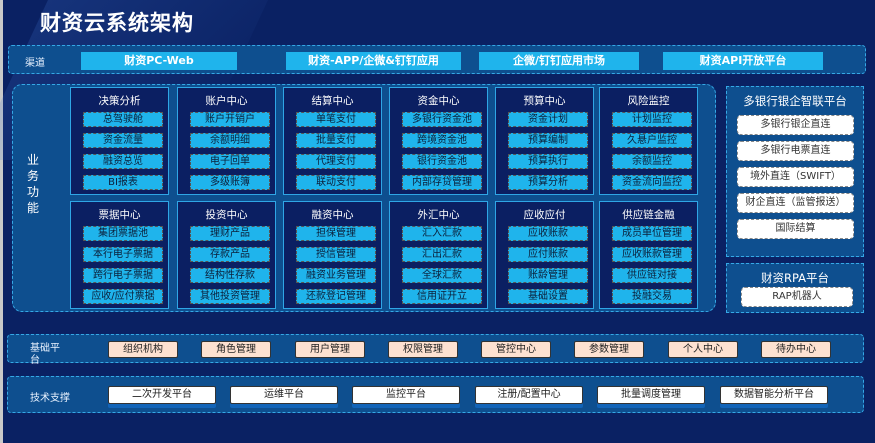 The width and height of the screenshot is (875, 443). Describe the element at coordinates (336, 233) in the screenshot. I see `module-item: 担保管理` at that location.